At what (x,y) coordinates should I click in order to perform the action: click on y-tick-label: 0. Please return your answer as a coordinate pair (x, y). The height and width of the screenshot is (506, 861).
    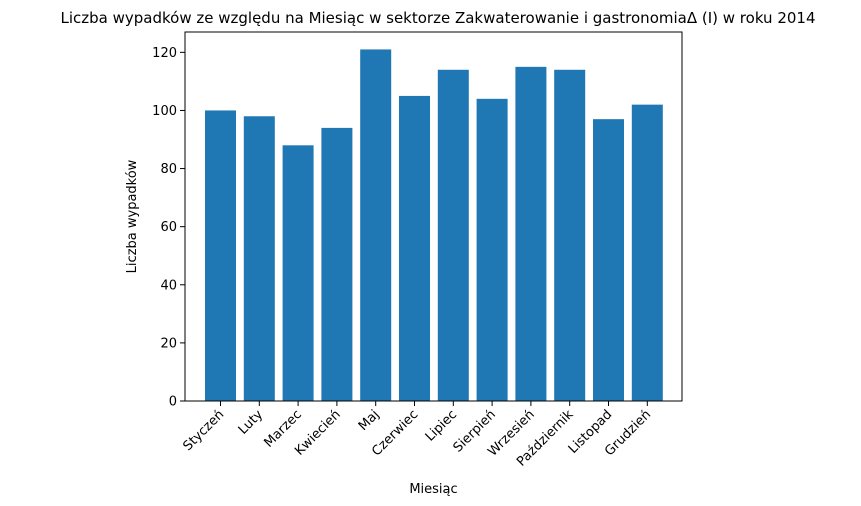
    Looking at the image, I should click on (173, 402).